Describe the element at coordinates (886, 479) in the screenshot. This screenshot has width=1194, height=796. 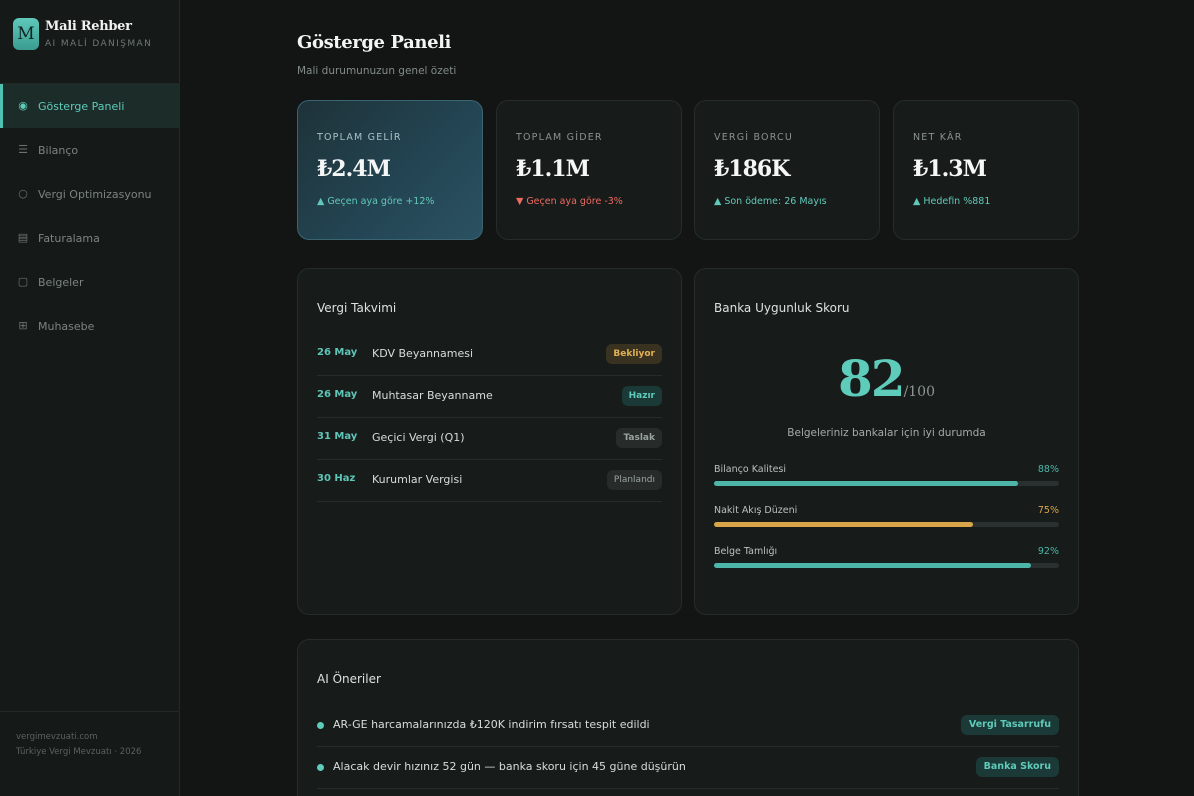
I see `metric-balance-quality: Bilanço Kalitesi 88%` at that location.